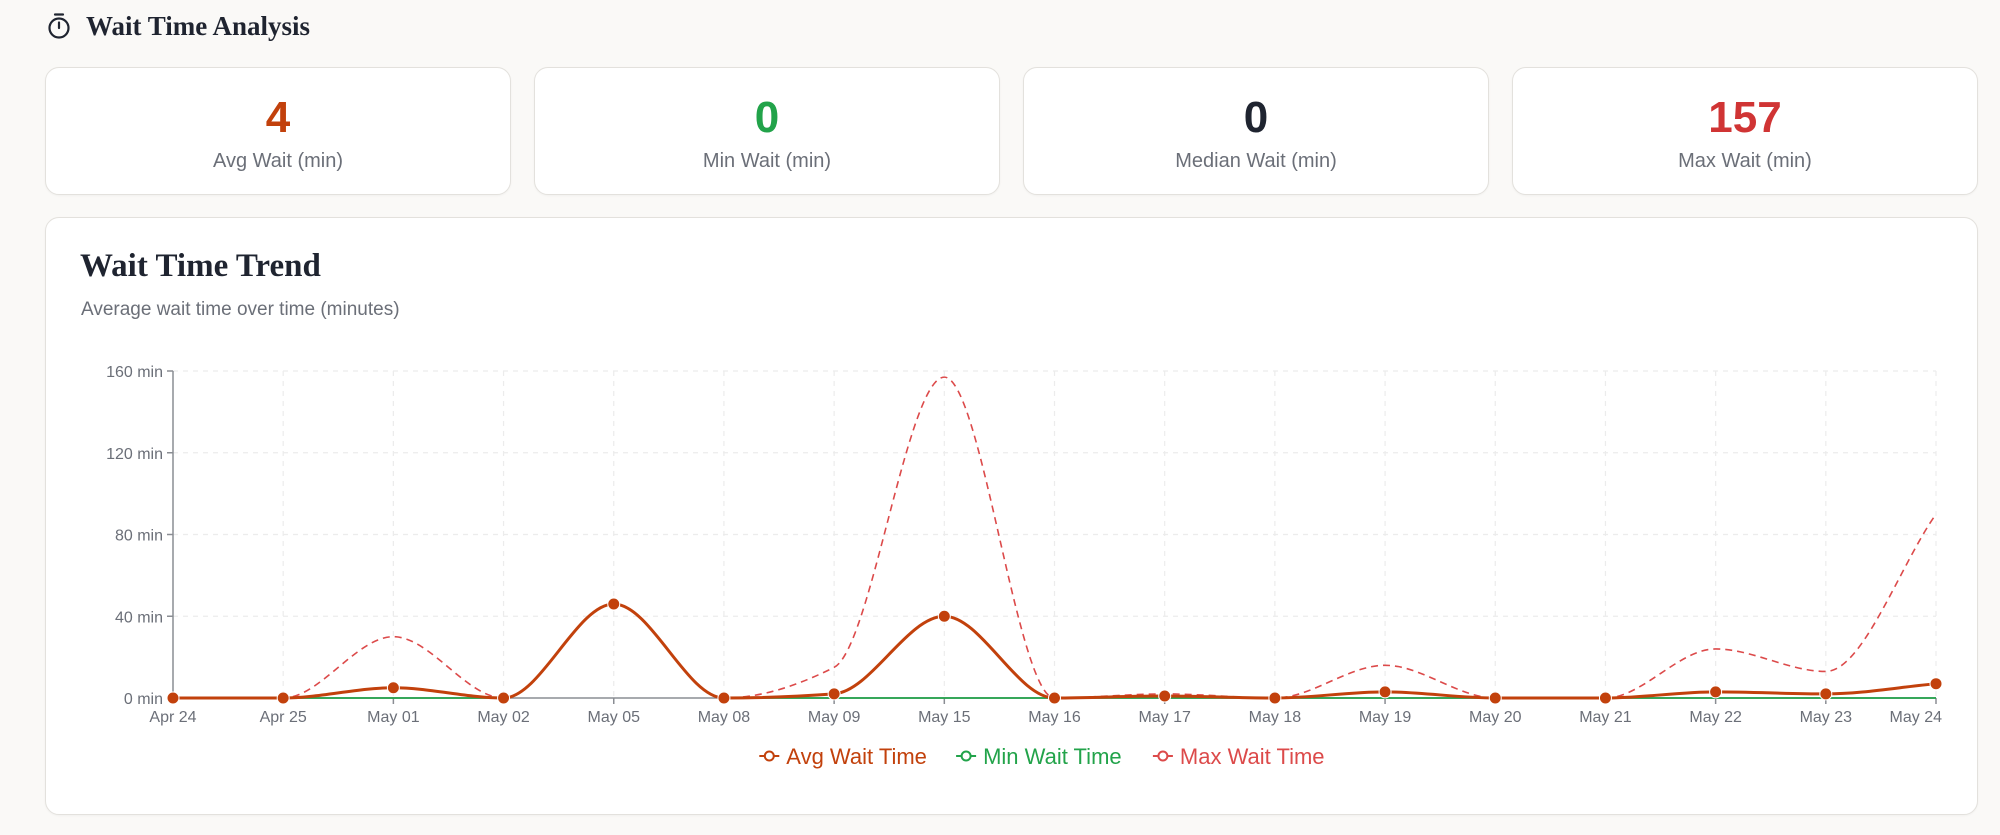 This screenshot has width=2000, height=835. What do you see at coordinates (393, 717) in the screenshot?
I see `x-tick-label: May 01` at bounding box center [393, 717].